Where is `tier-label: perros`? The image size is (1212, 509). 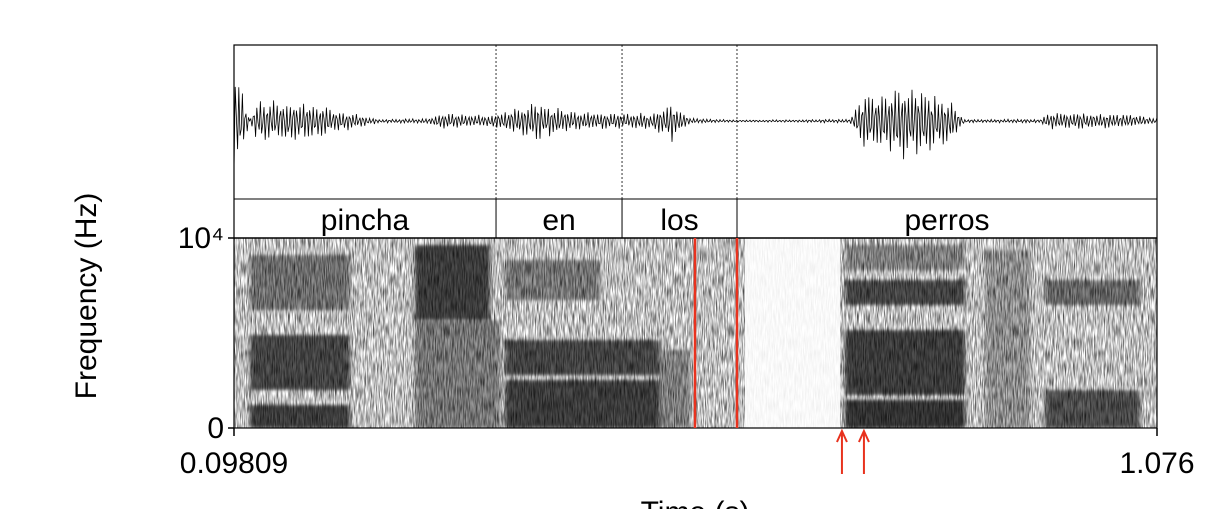 tier-label: perros is located at coordinates (946, 220).